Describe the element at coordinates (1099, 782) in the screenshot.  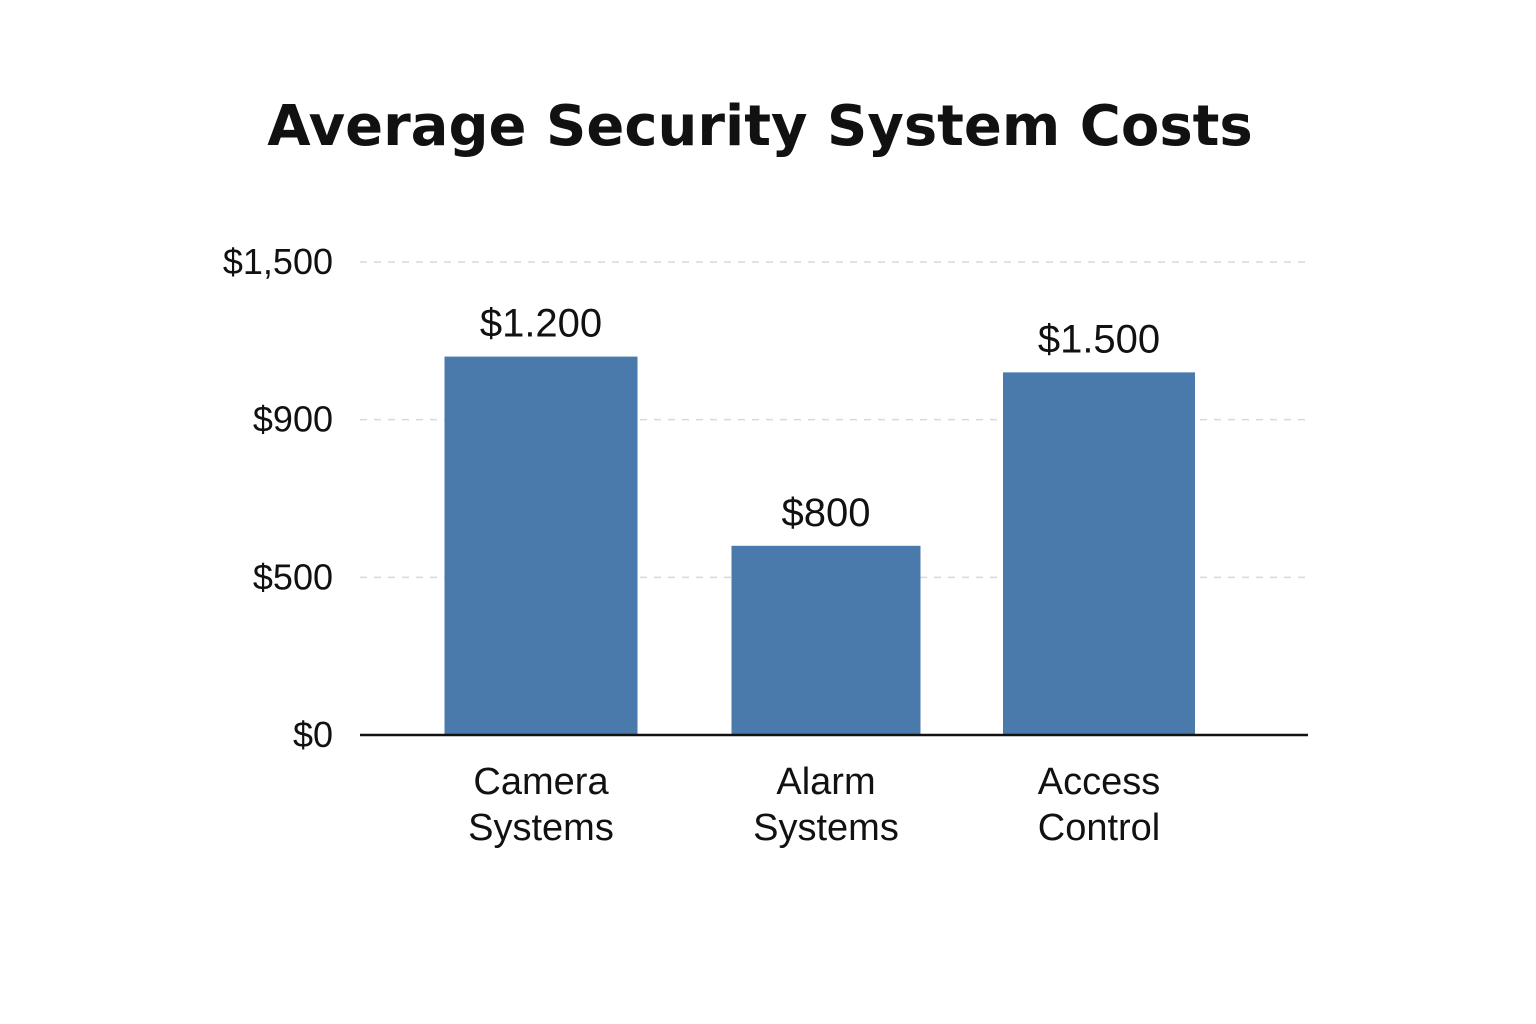
I see `category-label: Access` at that location.